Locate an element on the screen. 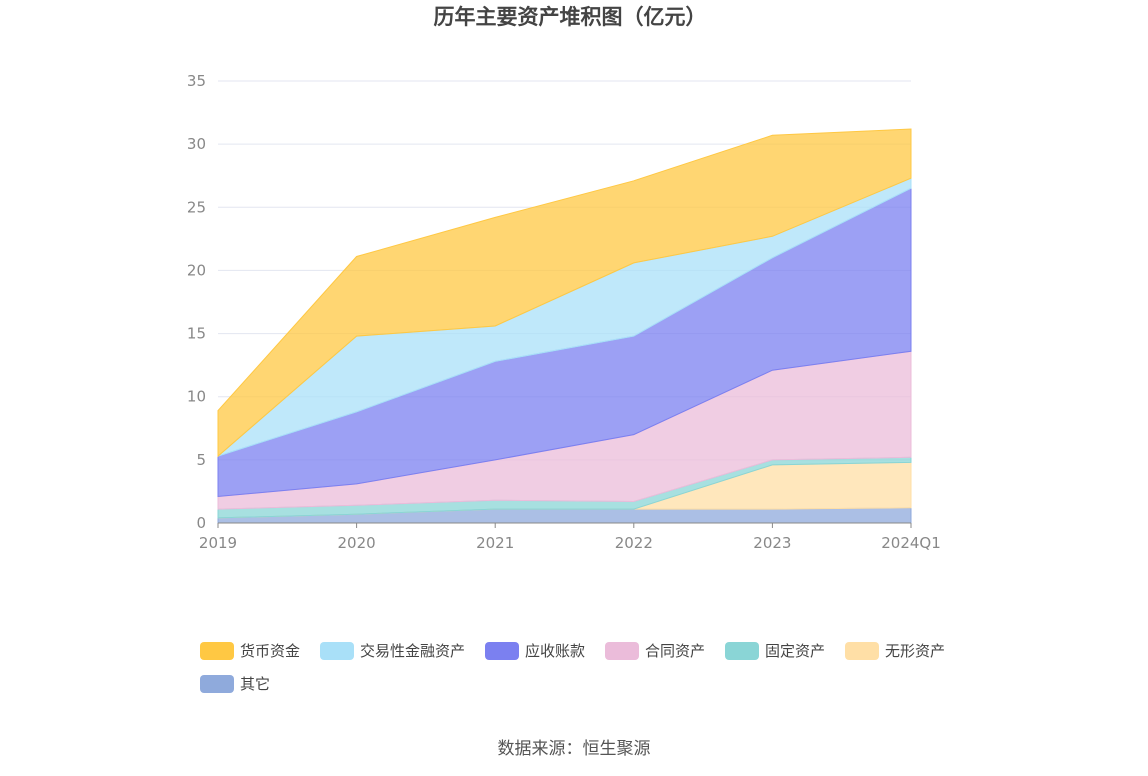 The height and width of the screenshot is (776, 1148). y-tick-label: 0 is located at coordinates (201, 523).